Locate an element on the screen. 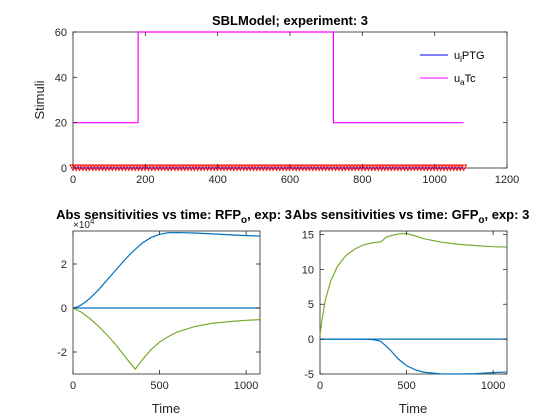 Image resolution: width=560 pixels, height=420 pixels. gfp-x-tick-label: 500 is located at coordinates (406, 386).